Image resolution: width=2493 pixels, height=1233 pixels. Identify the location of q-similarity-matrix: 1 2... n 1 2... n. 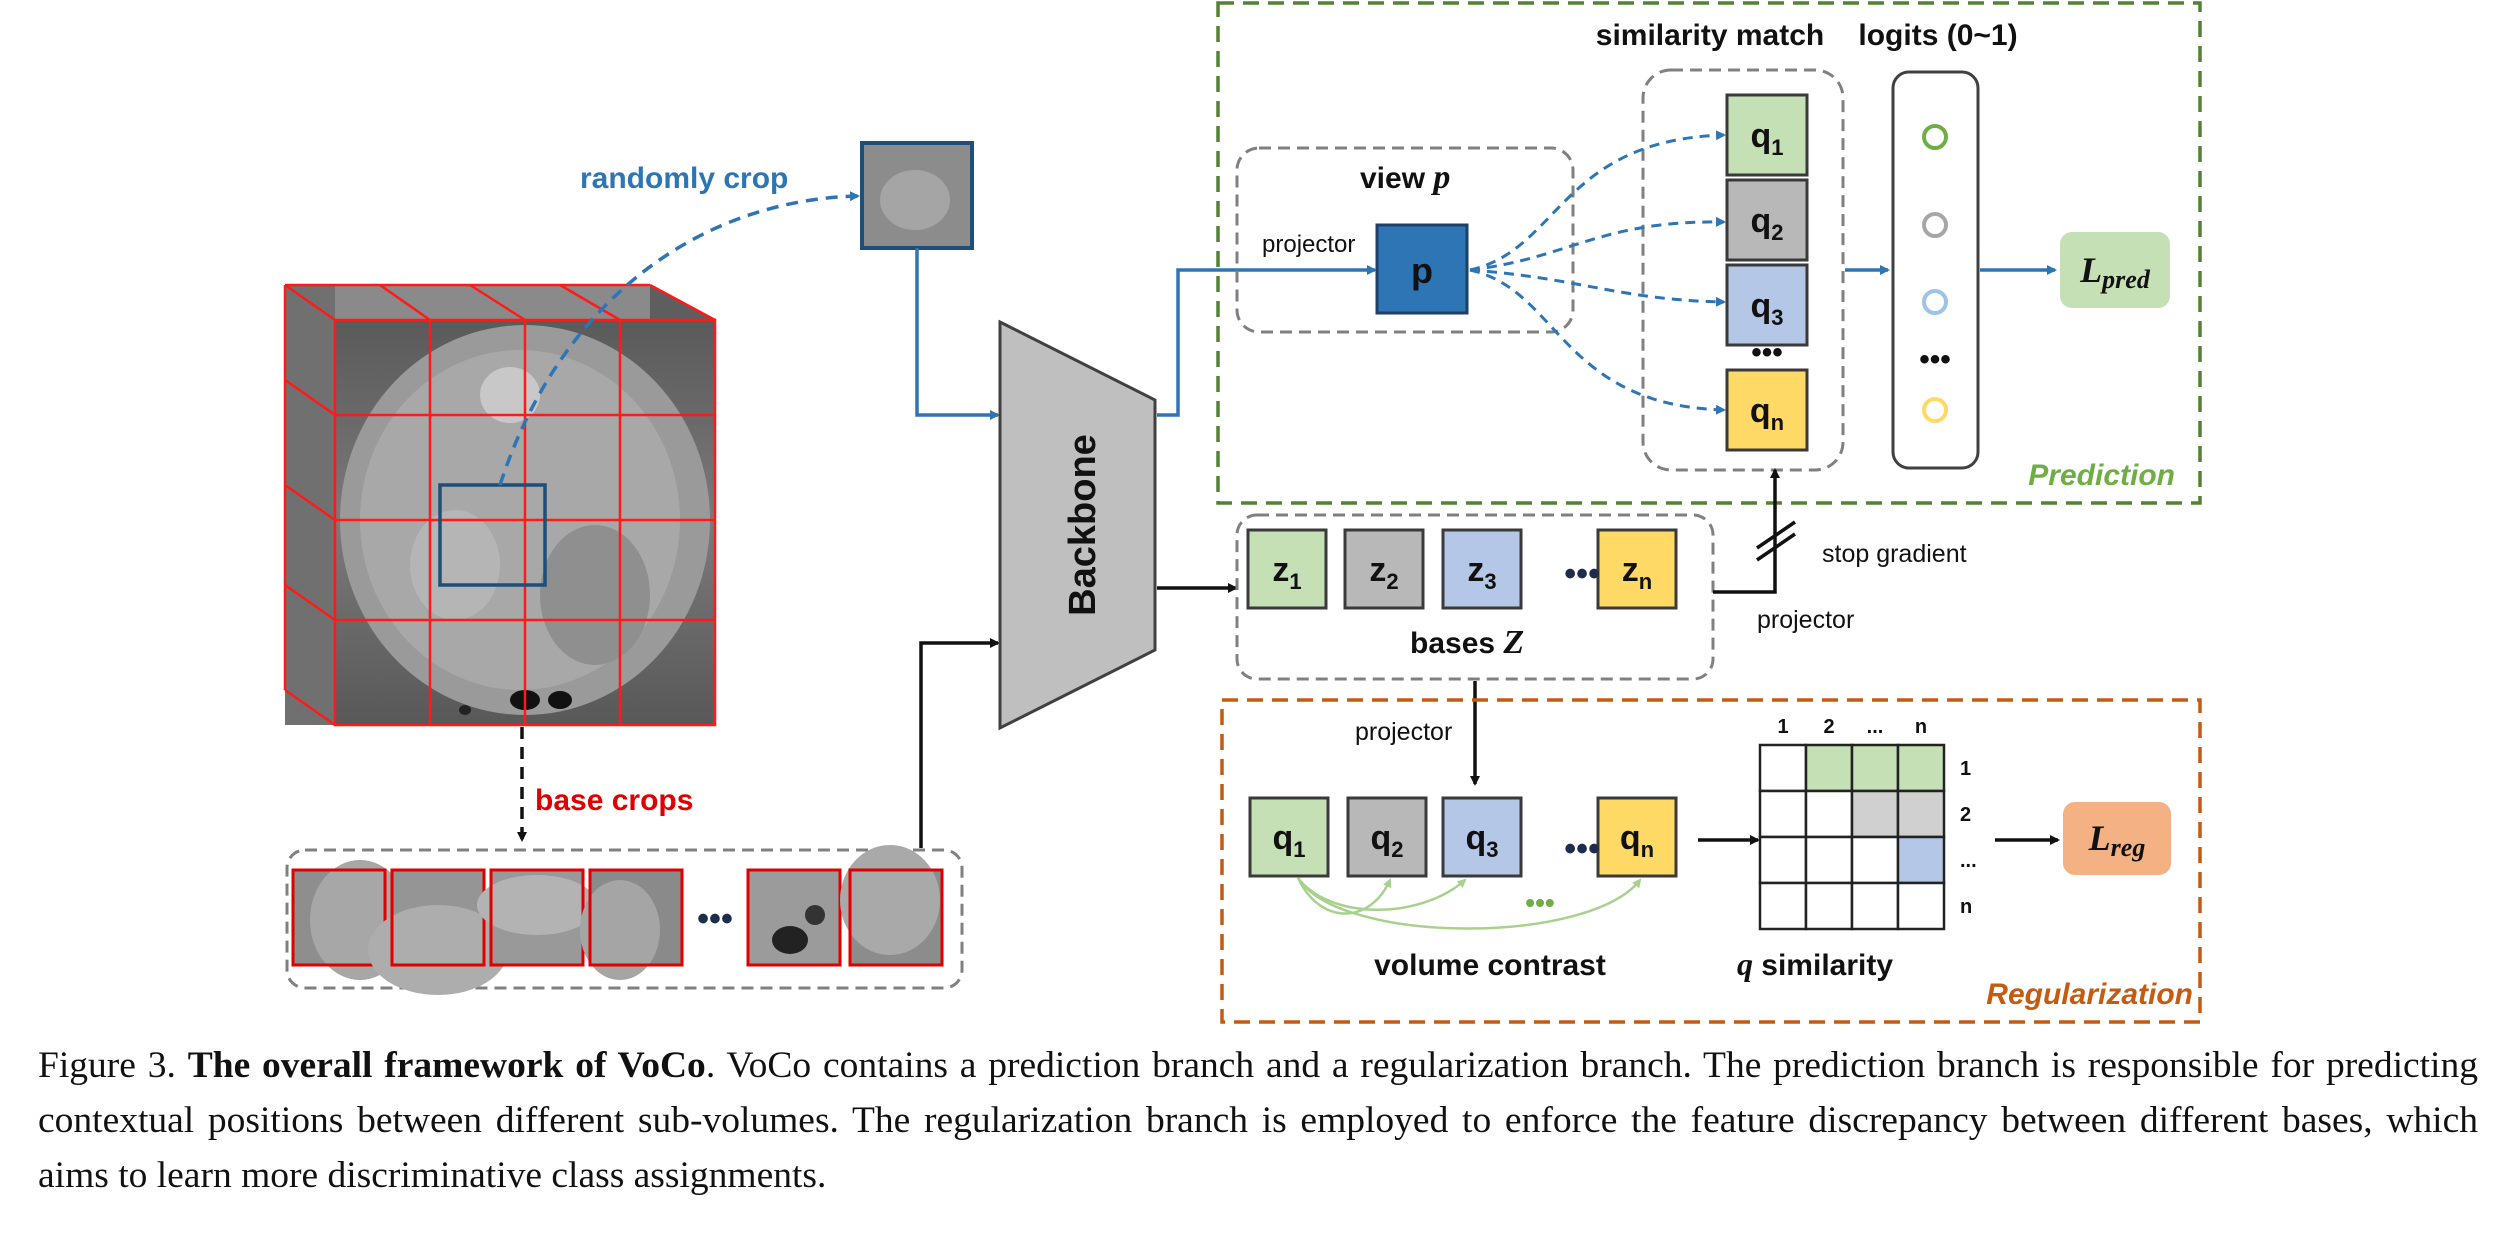
(1867, 823).